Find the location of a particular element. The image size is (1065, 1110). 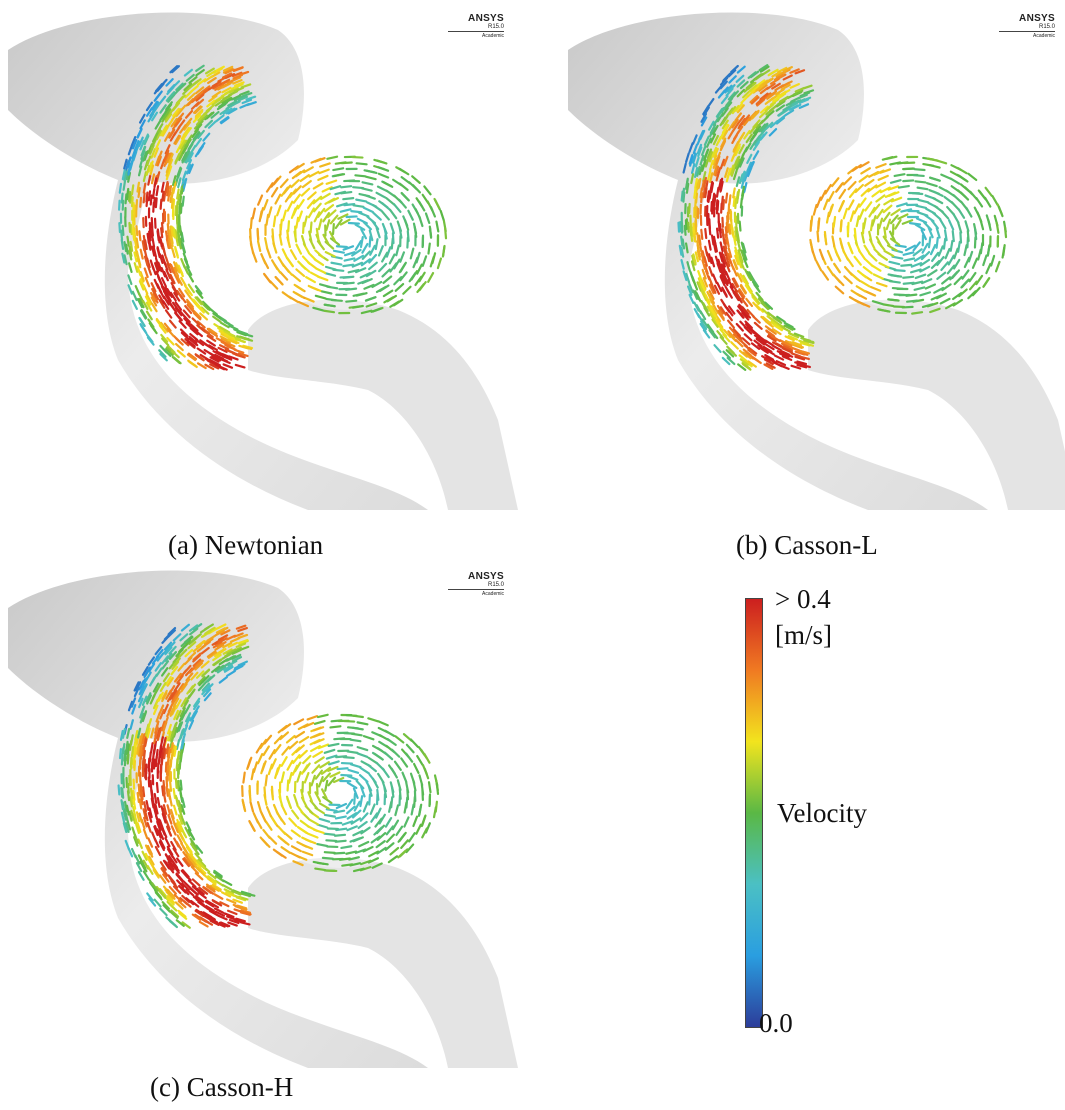

color-scale-bar is located at coordinates (754, 813).